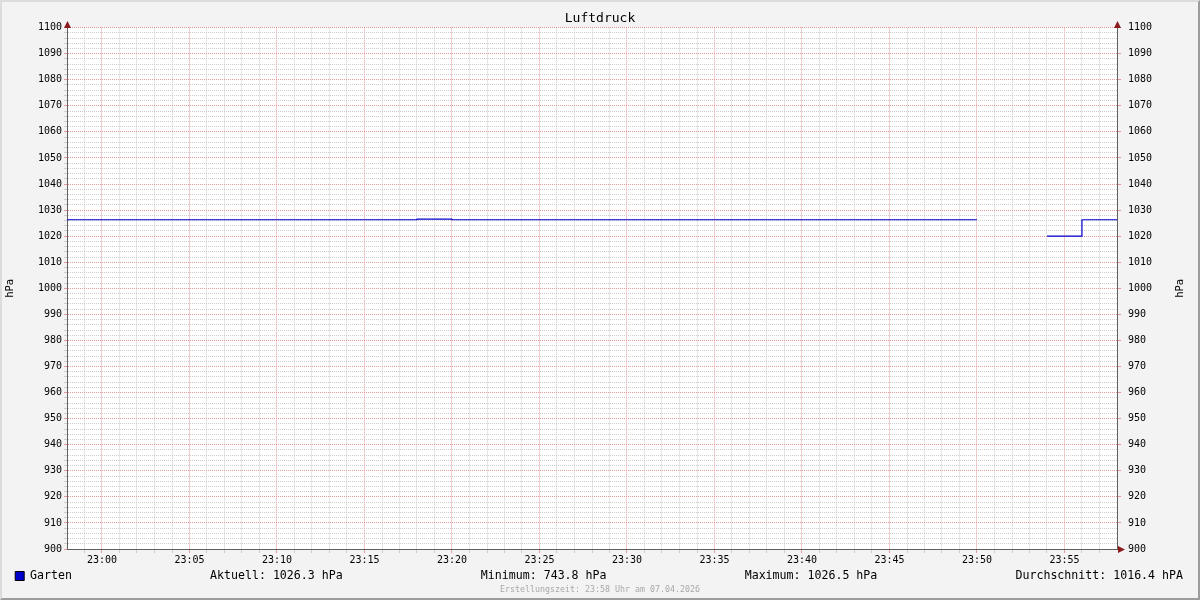  Describe the element at coordinates (1137, 496) in the screenshot. I see `y2-tick-label: 920` at that location.